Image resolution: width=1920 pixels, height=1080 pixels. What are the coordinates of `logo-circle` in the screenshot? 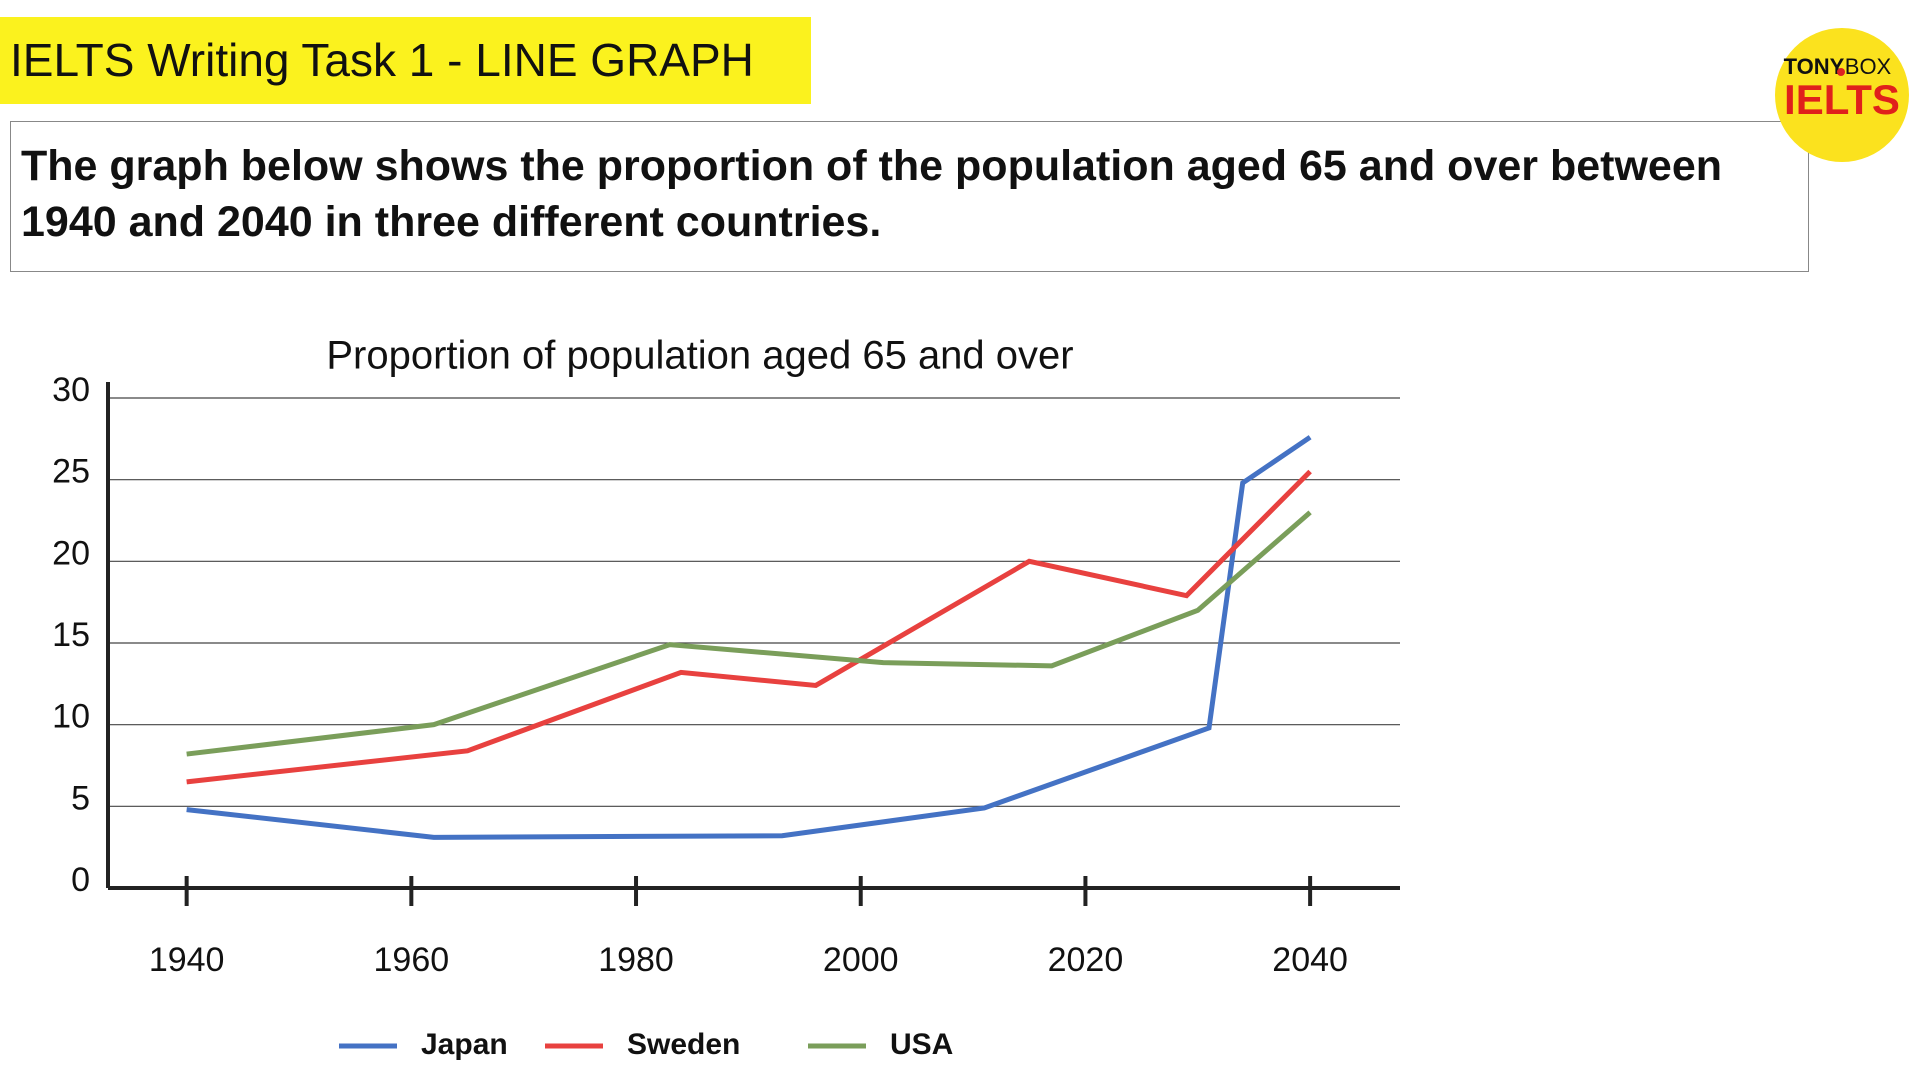 It's located at (1842, 95).